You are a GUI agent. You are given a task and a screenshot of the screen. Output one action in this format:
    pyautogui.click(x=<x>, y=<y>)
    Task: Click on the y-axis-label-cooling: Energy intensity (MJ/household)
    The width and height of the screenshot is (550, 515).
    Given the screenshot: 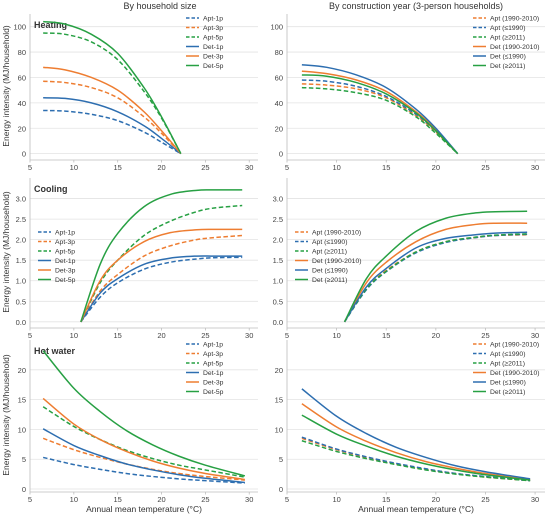 What is the action you would take?
    pyautogui.click(x=6, y=252)
    